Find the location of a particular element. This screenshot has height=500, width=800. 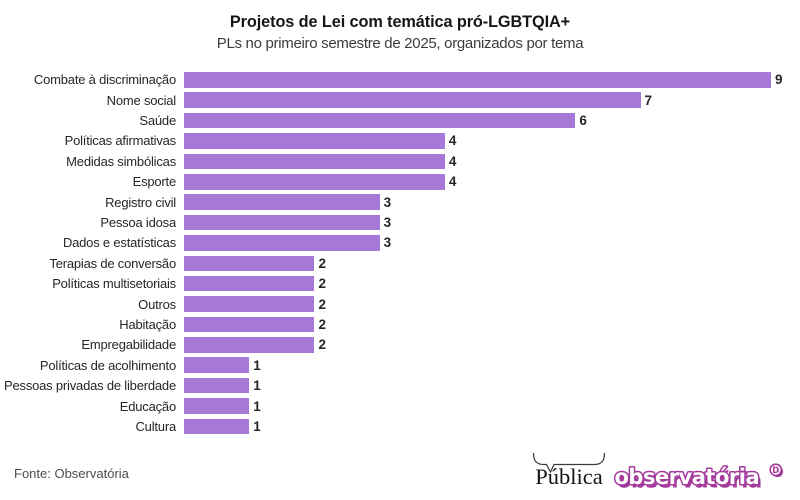

category-label: Pessoas privadas de liberdade is located at coordinates (90, 386).